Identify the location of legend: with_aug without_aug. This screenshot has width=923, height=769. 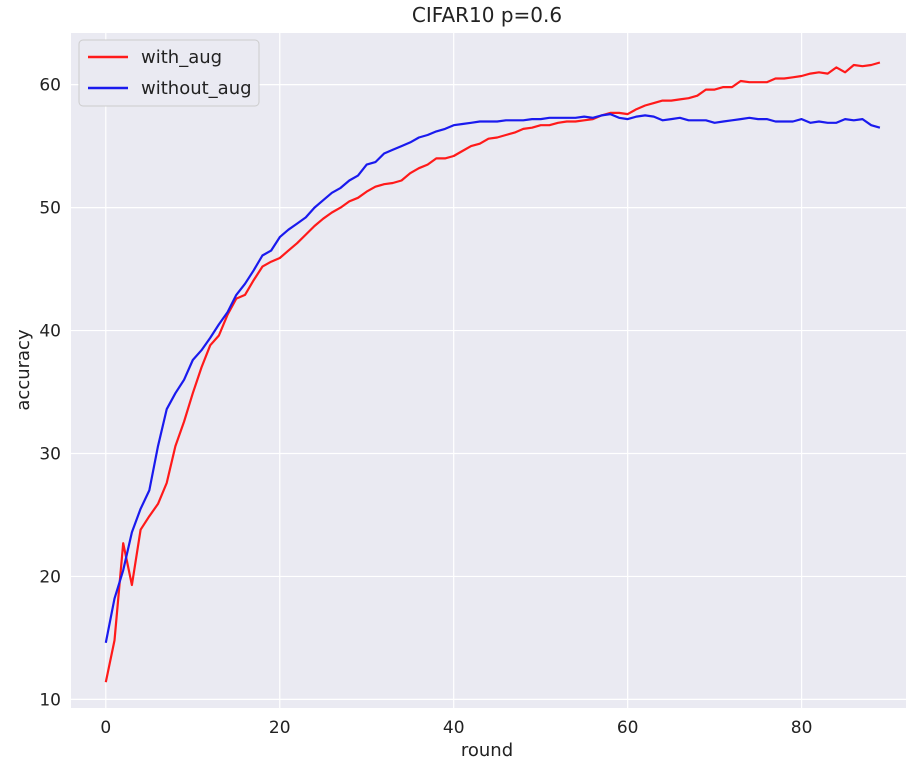
(169, 73).